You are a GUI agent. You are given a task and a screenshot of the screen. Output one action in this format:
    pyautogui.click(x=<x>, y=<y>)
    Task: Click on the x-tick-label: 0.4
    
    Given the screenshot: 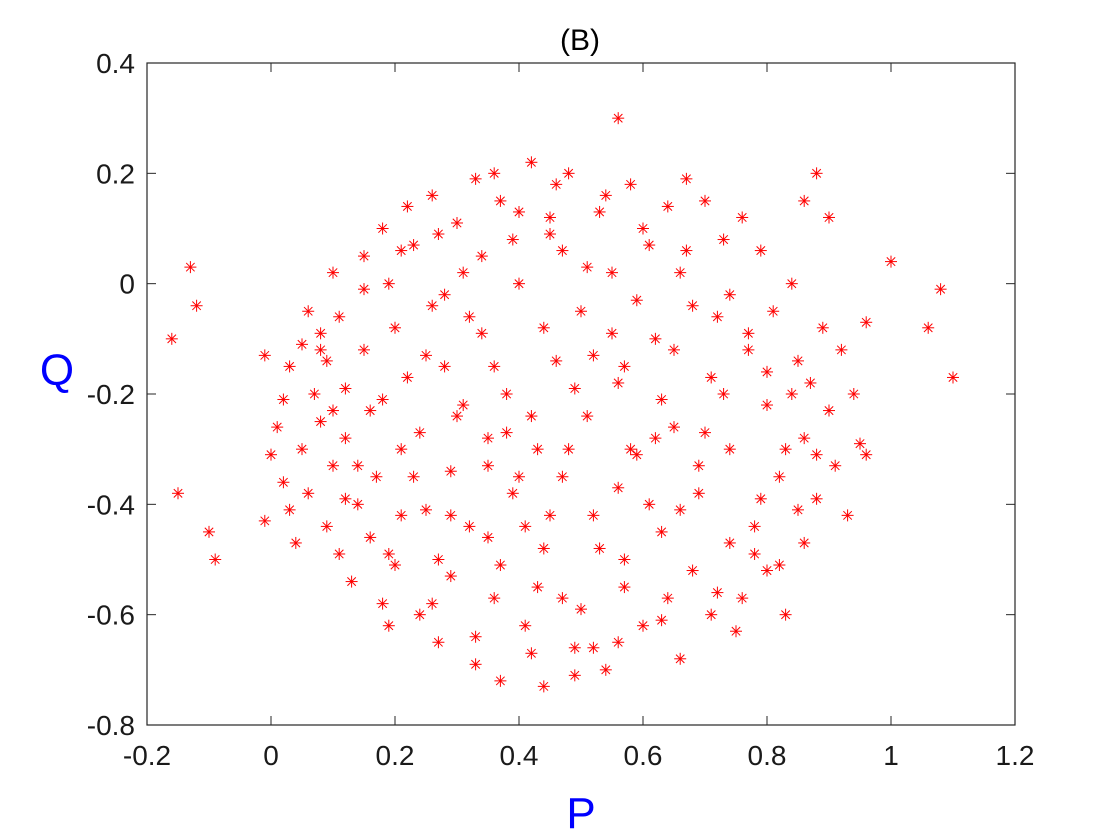 What is the action you would take?
    pyautogui.click(x=519, y=755)
    